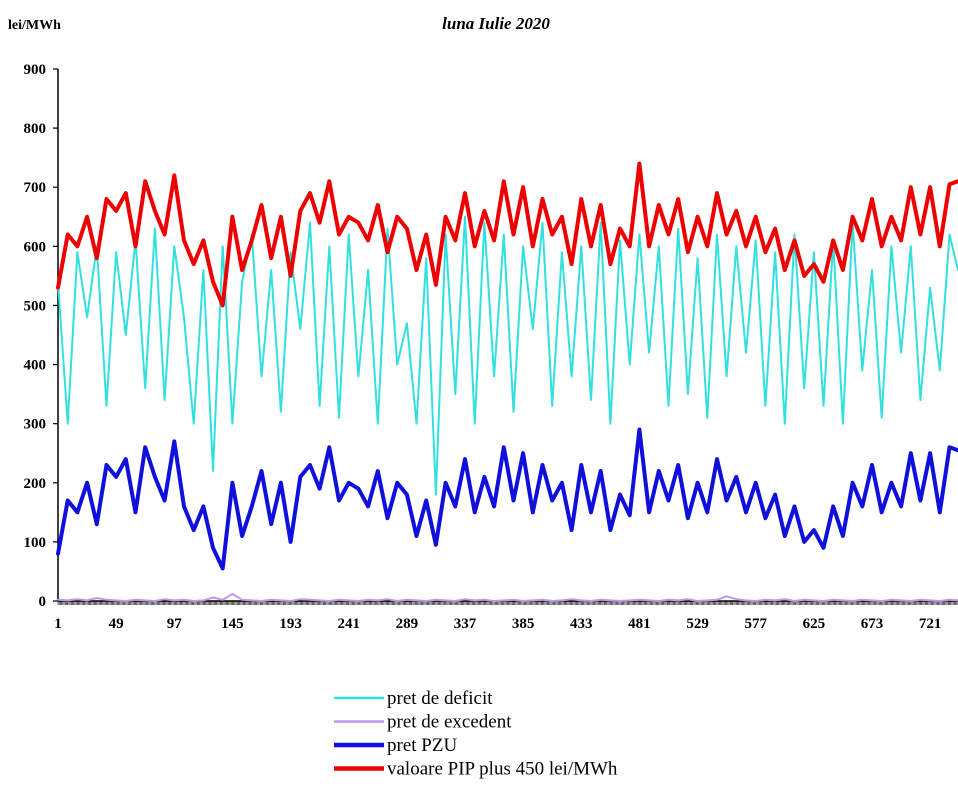 The width and height of the screenshot is (958, 798). What do you see at coordinates (581, 624) in the screenshot?
I see `x-tick-label: 433` at bounding box center [581, 624].